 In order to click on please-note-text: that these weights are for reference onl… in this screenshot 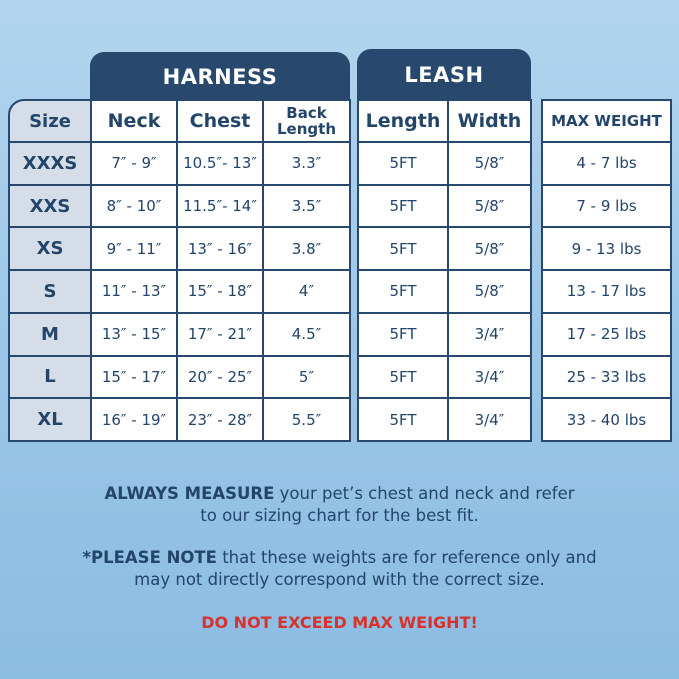, I will do `click(365, 568)`.